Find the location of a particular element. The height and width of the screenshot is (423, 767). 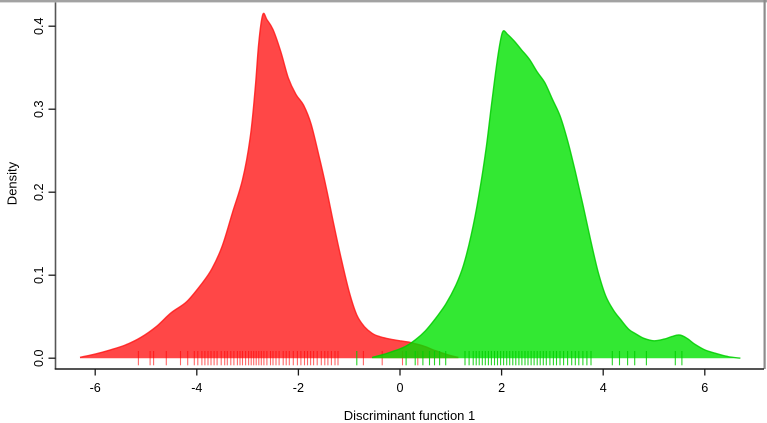

x-tick-label: 0 is located at coordinates (399, 388).